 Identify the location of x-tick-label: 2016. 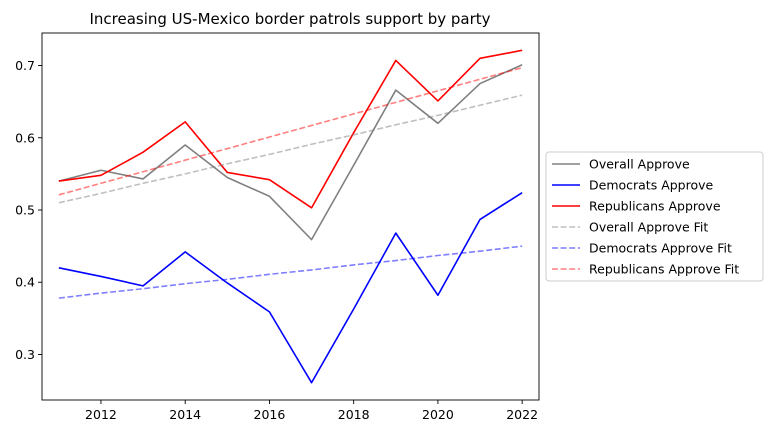
(270, 414).